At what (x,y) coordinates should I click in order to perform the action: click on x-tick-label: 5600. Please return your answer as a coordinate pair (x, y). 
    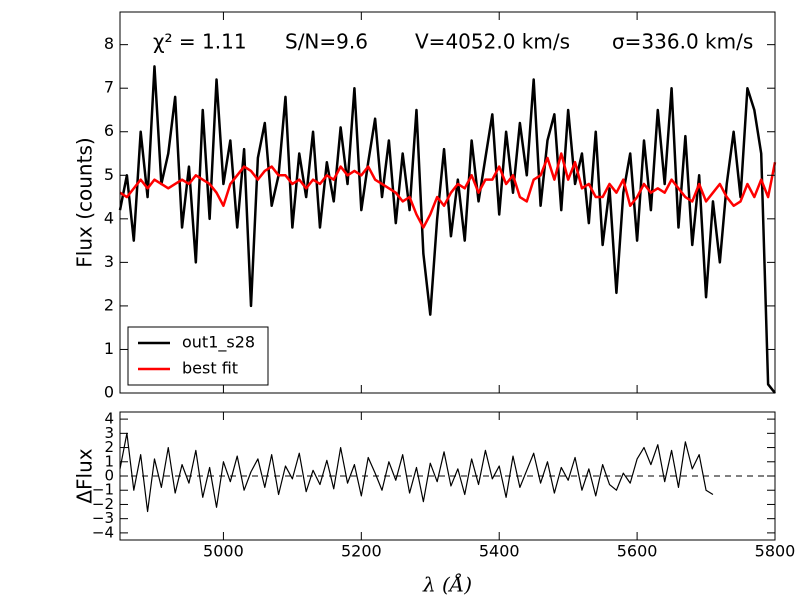
    Looking at the image, I should click on (637, 551).